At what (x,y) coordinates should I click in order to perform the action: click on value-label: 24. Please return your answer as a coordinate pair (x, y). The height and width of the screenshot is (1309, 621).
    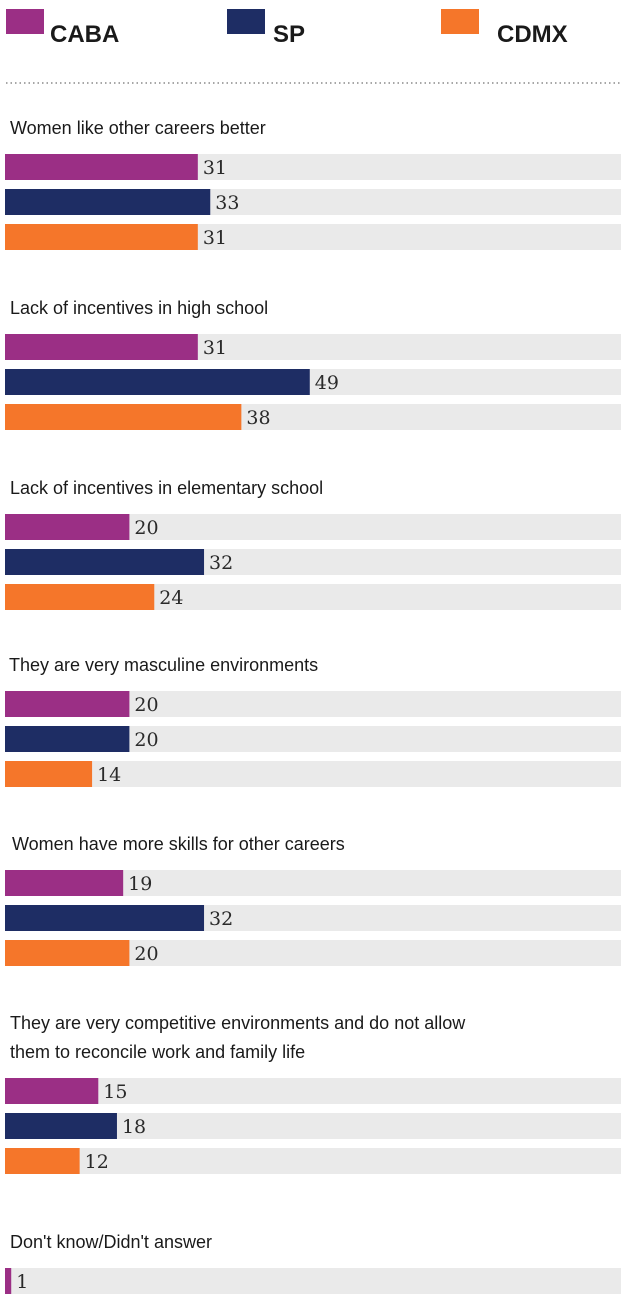
    Looking at the image, I should click on (171, 598).